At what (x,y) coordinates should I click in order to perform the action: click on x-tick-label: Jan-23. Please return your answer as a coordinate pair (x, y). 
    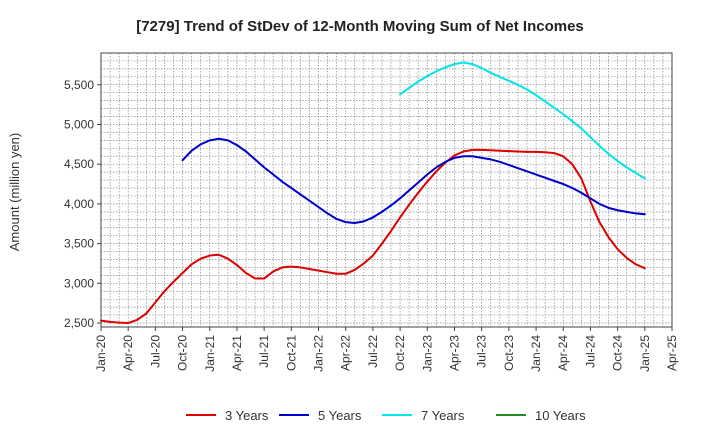
    Looking at the image, I should click on (427, 353).